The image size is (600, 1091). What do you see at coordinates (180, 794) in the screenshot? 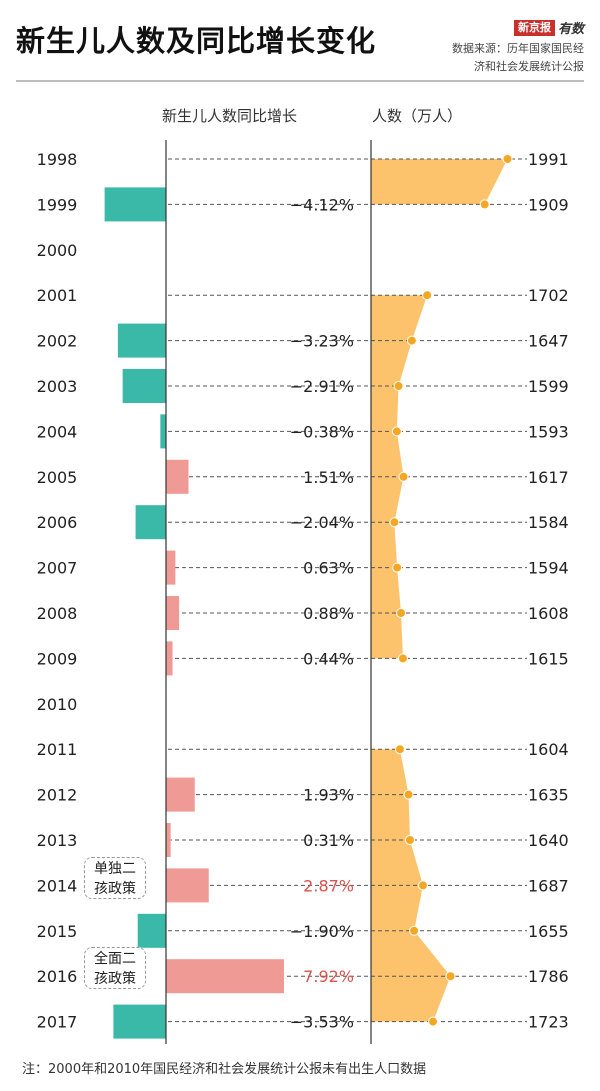
I see `growth-bar-2012` at bounding box center [180, 794].